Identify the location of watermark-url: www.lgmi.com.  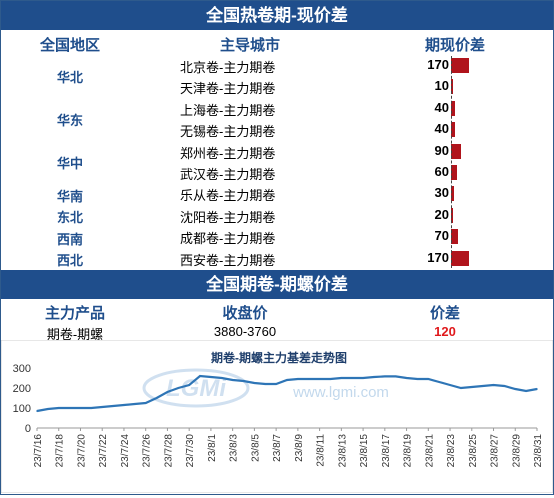
(340, 392).